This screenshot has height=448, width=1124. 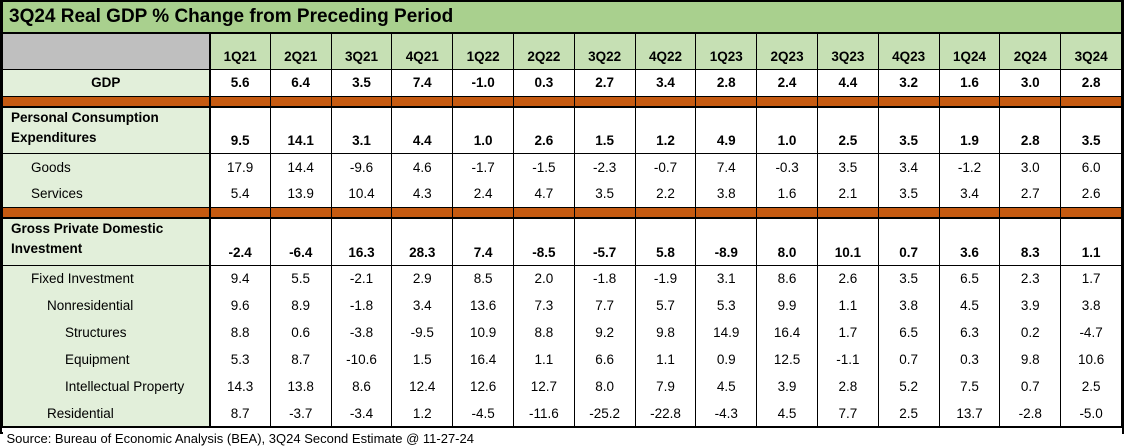 What do you see at coordinates (969, 332) in the screenshot?
I see `value-cell: 6.3` at bounding box center [969, 332].